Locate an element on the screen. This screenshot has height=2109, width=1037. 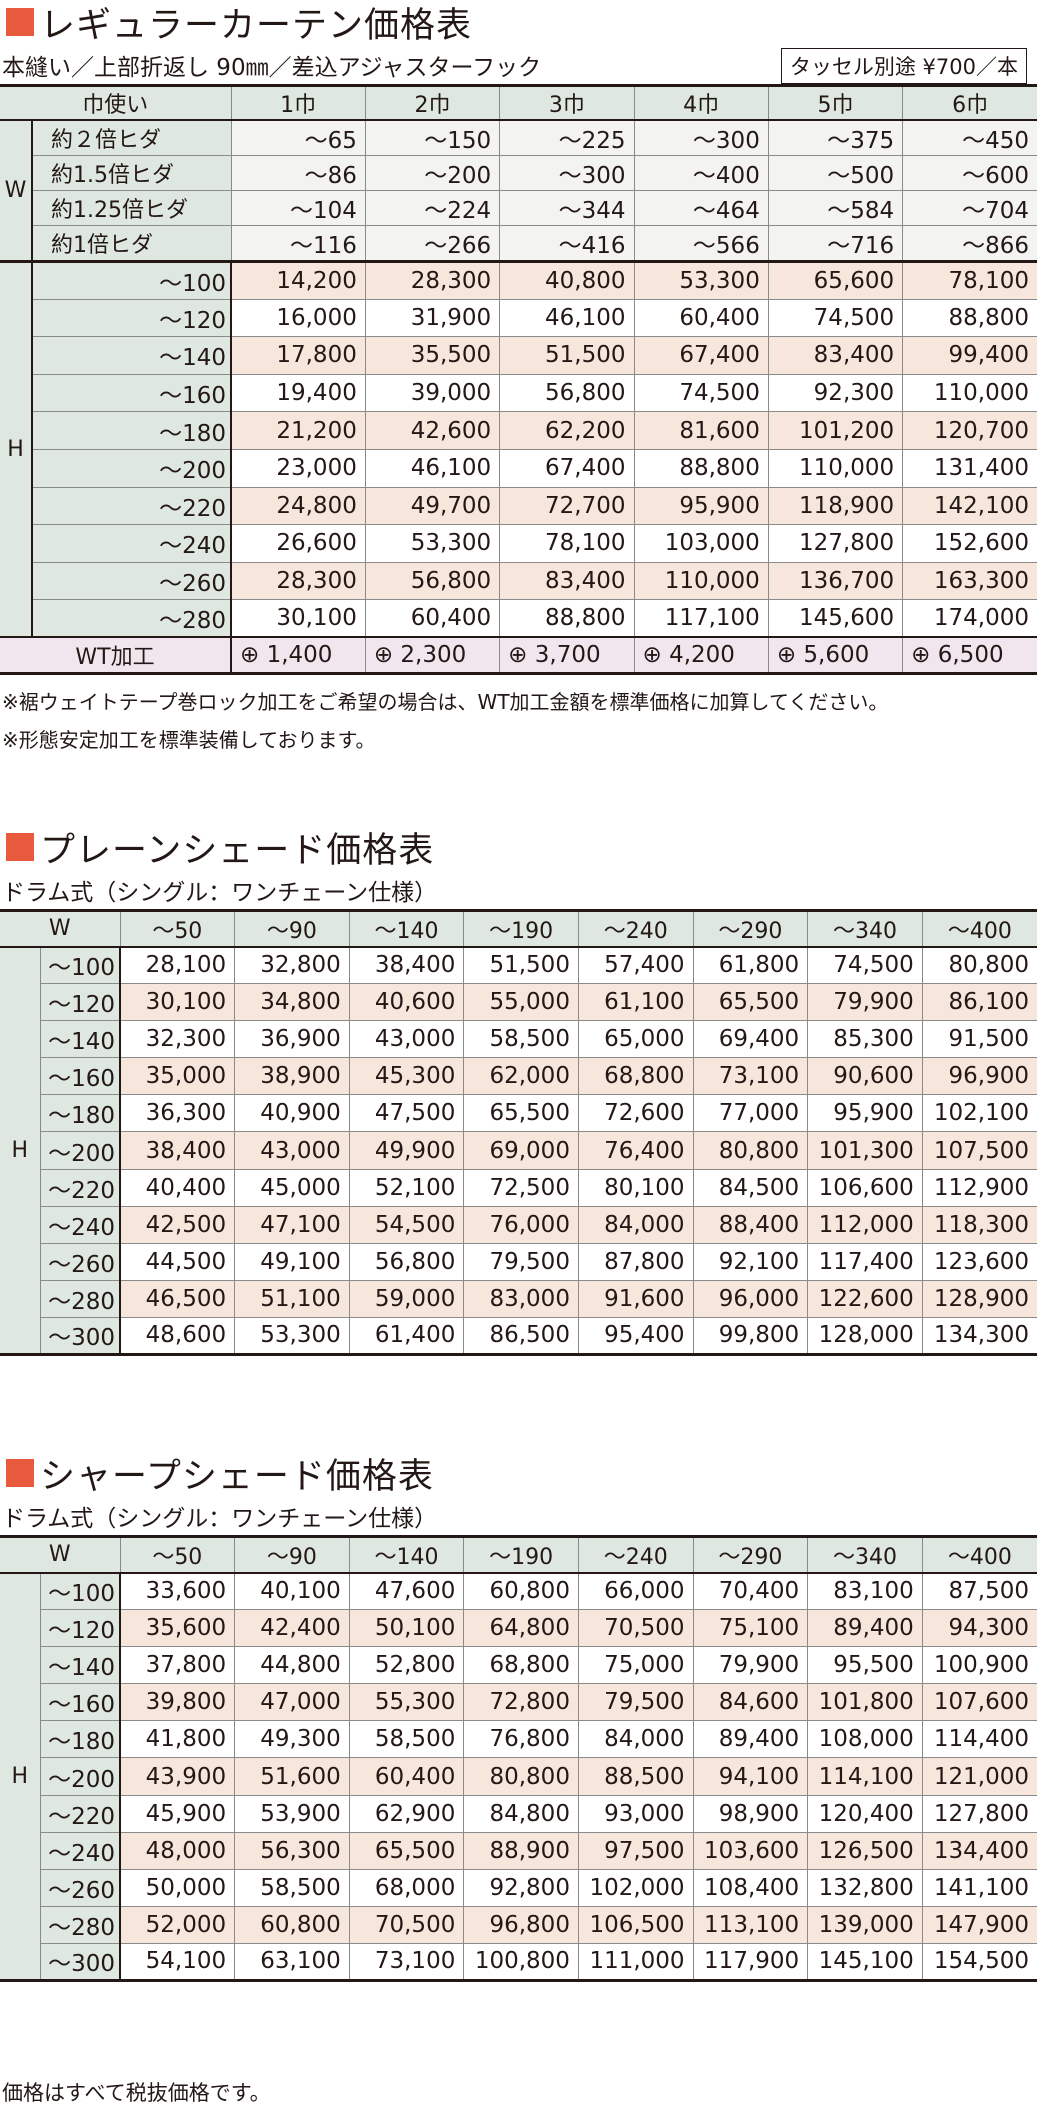
price-cell: 92,300 is located at coordinates (835, 393).